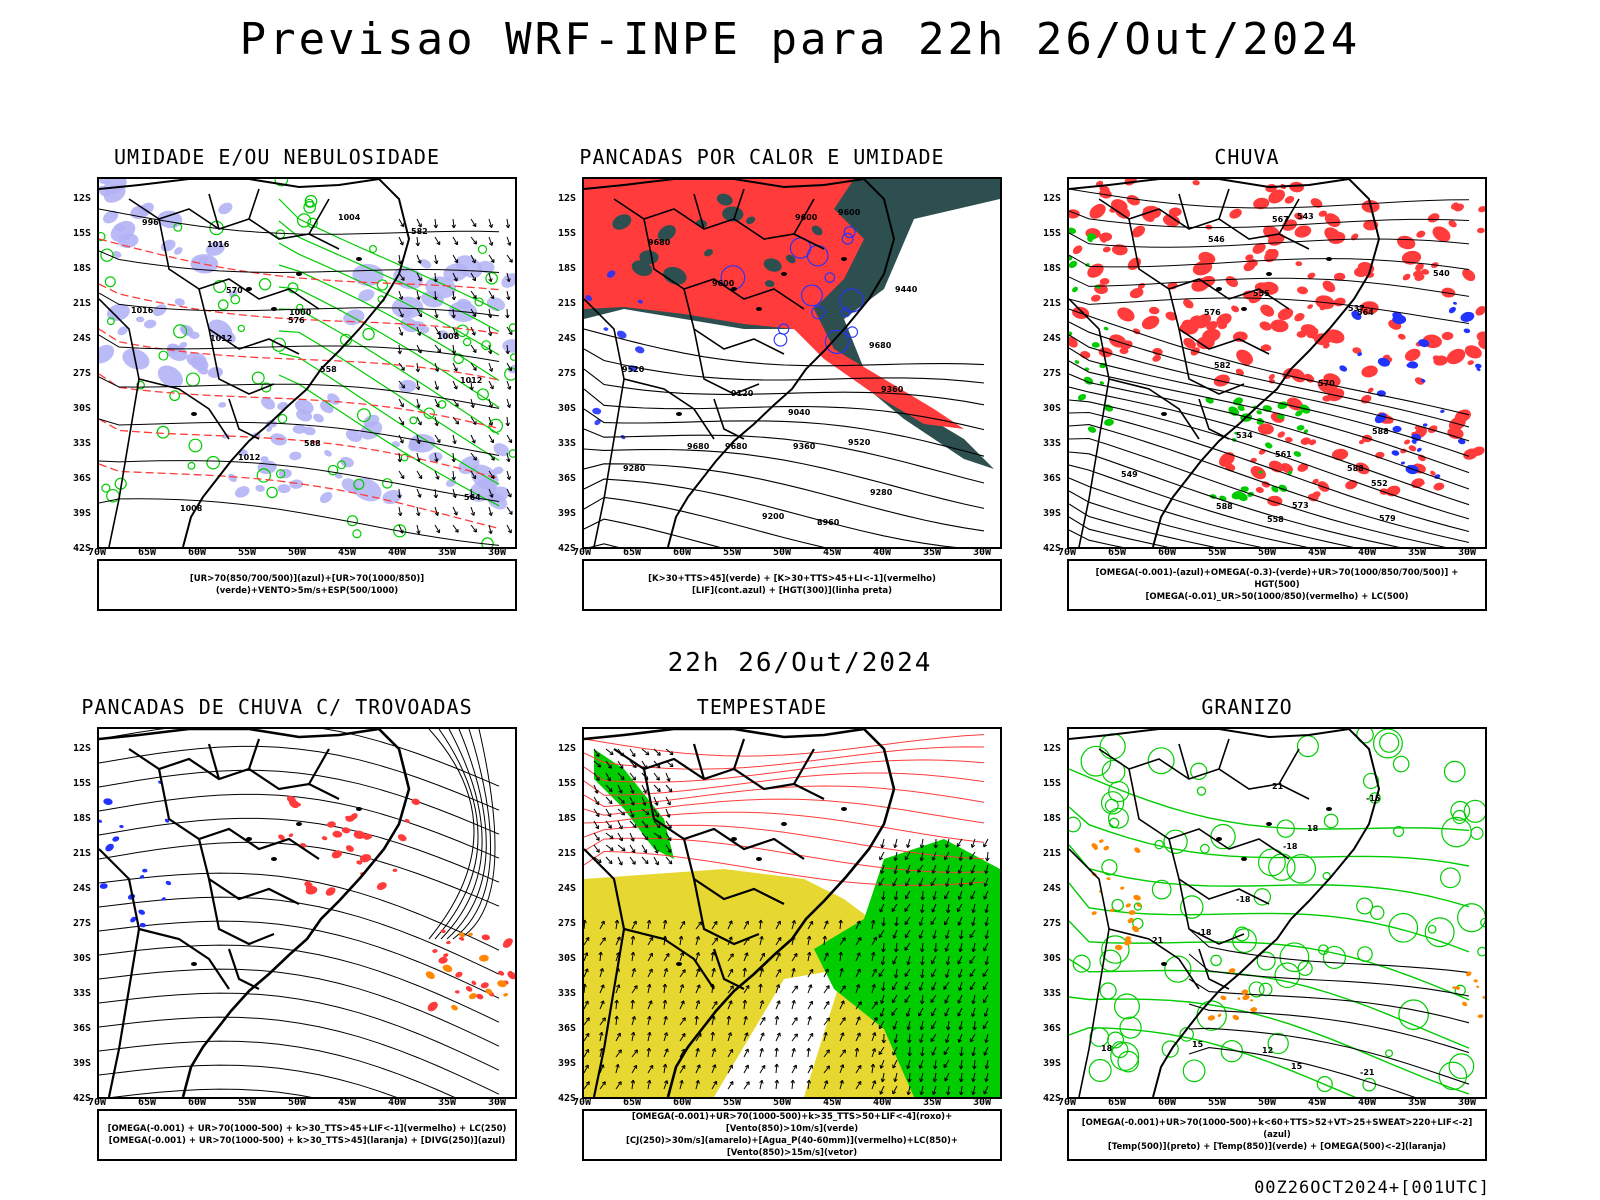  I want to click on contour-label: 1000, so click(300, 312).